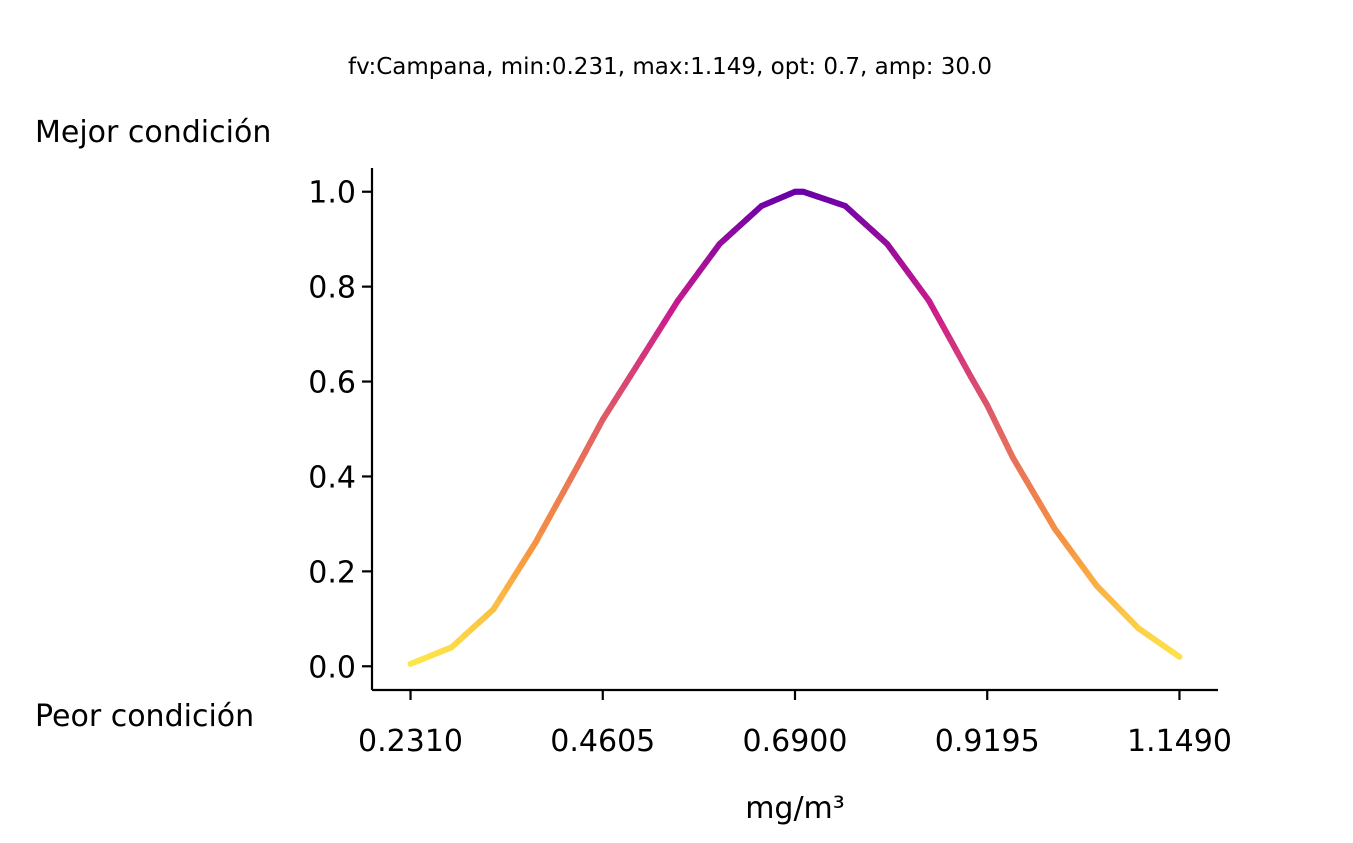 The image size is (1353, 843). I want to click on y-tick-label: 1.0, so click(332, 193).